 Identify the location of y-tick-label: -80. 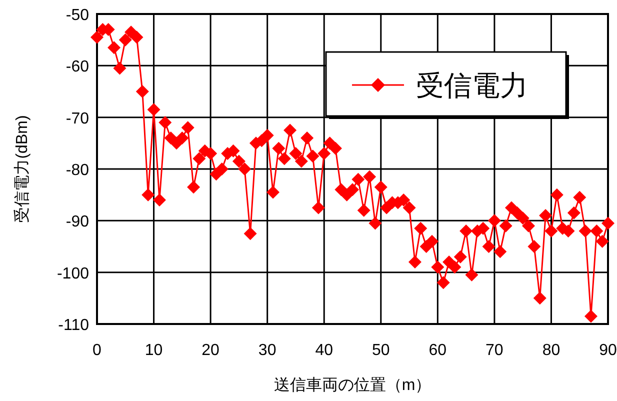
(78, 170).